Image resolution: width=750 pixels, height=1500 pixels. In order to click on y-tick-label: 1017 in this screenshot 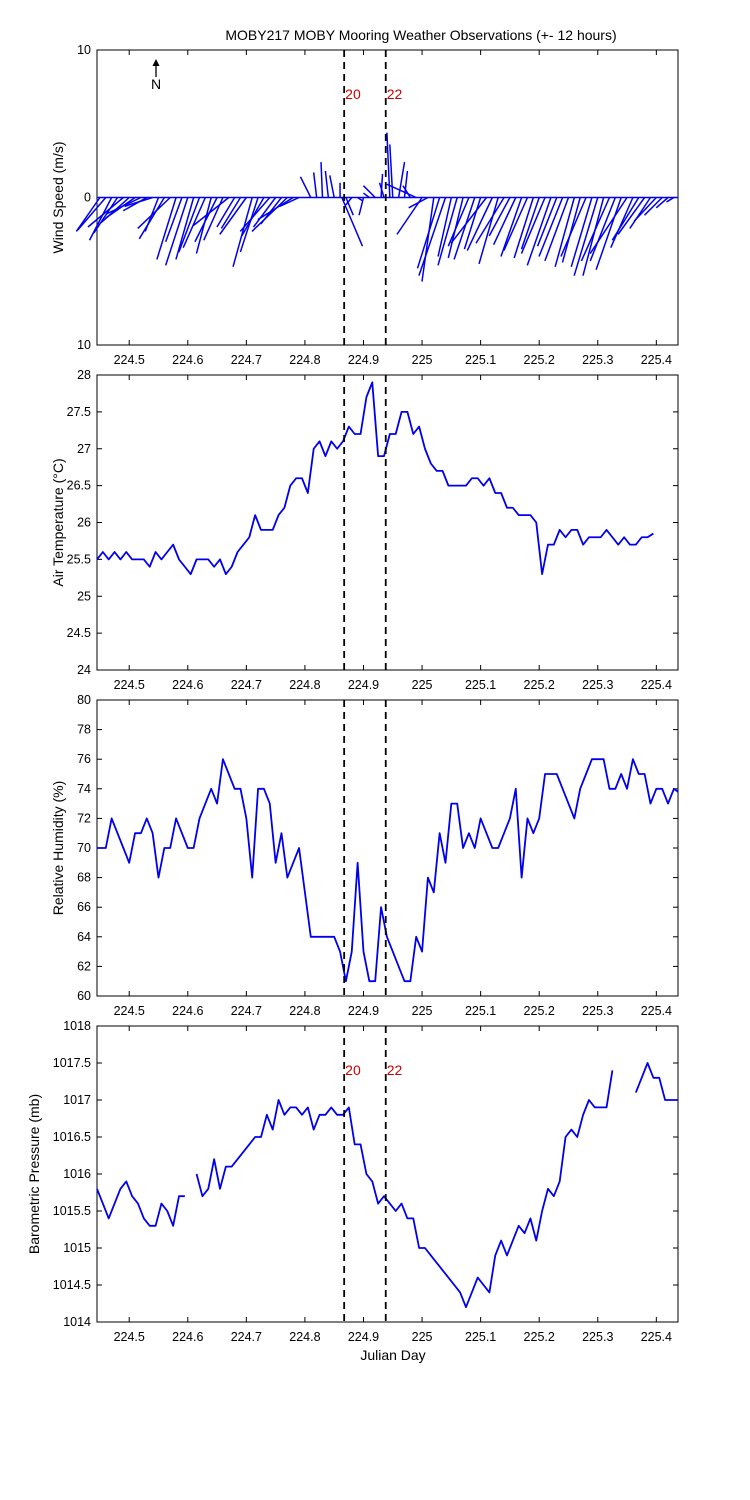, I will do `click(77, 1100)`.